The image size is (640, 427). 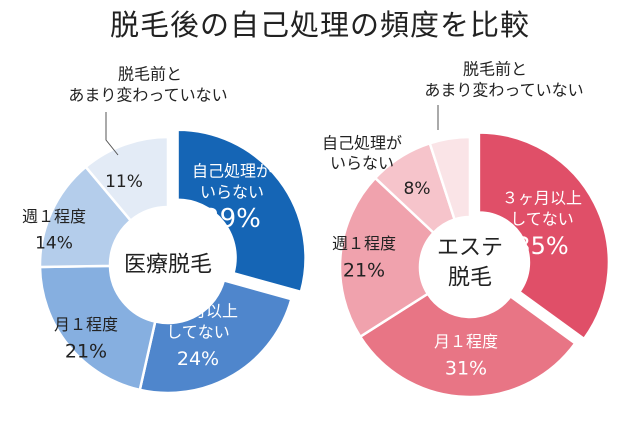 What do you see at coordinates (124, 182) in the screenshot?
I see `slice-value: 11%` at bounding box center [124, 182].